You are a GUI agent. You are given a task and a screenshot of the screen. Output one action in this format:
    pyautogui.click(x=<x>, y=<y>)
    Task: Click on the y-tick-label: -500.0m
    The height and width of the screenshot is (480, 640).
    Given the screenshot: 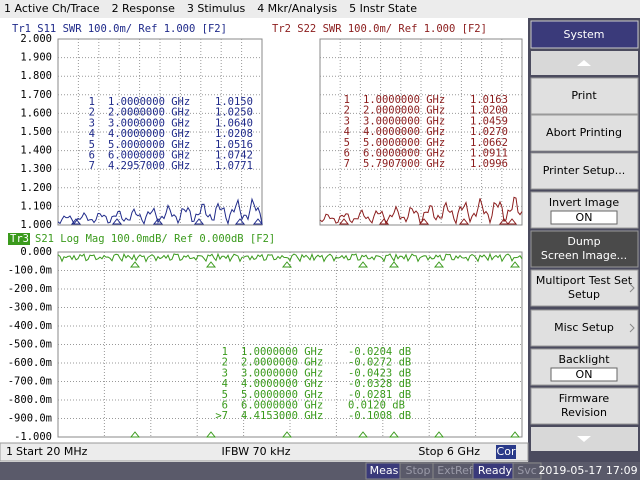 What is the action you would take?
    pyautogui.click(x=30, y=345)
    